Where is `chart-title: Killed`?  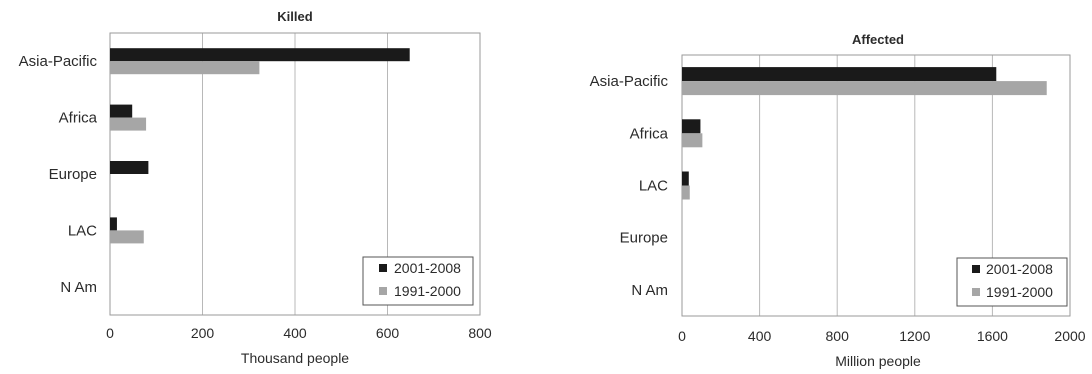 chart-title: Killed is located at coordinates (294, 16).